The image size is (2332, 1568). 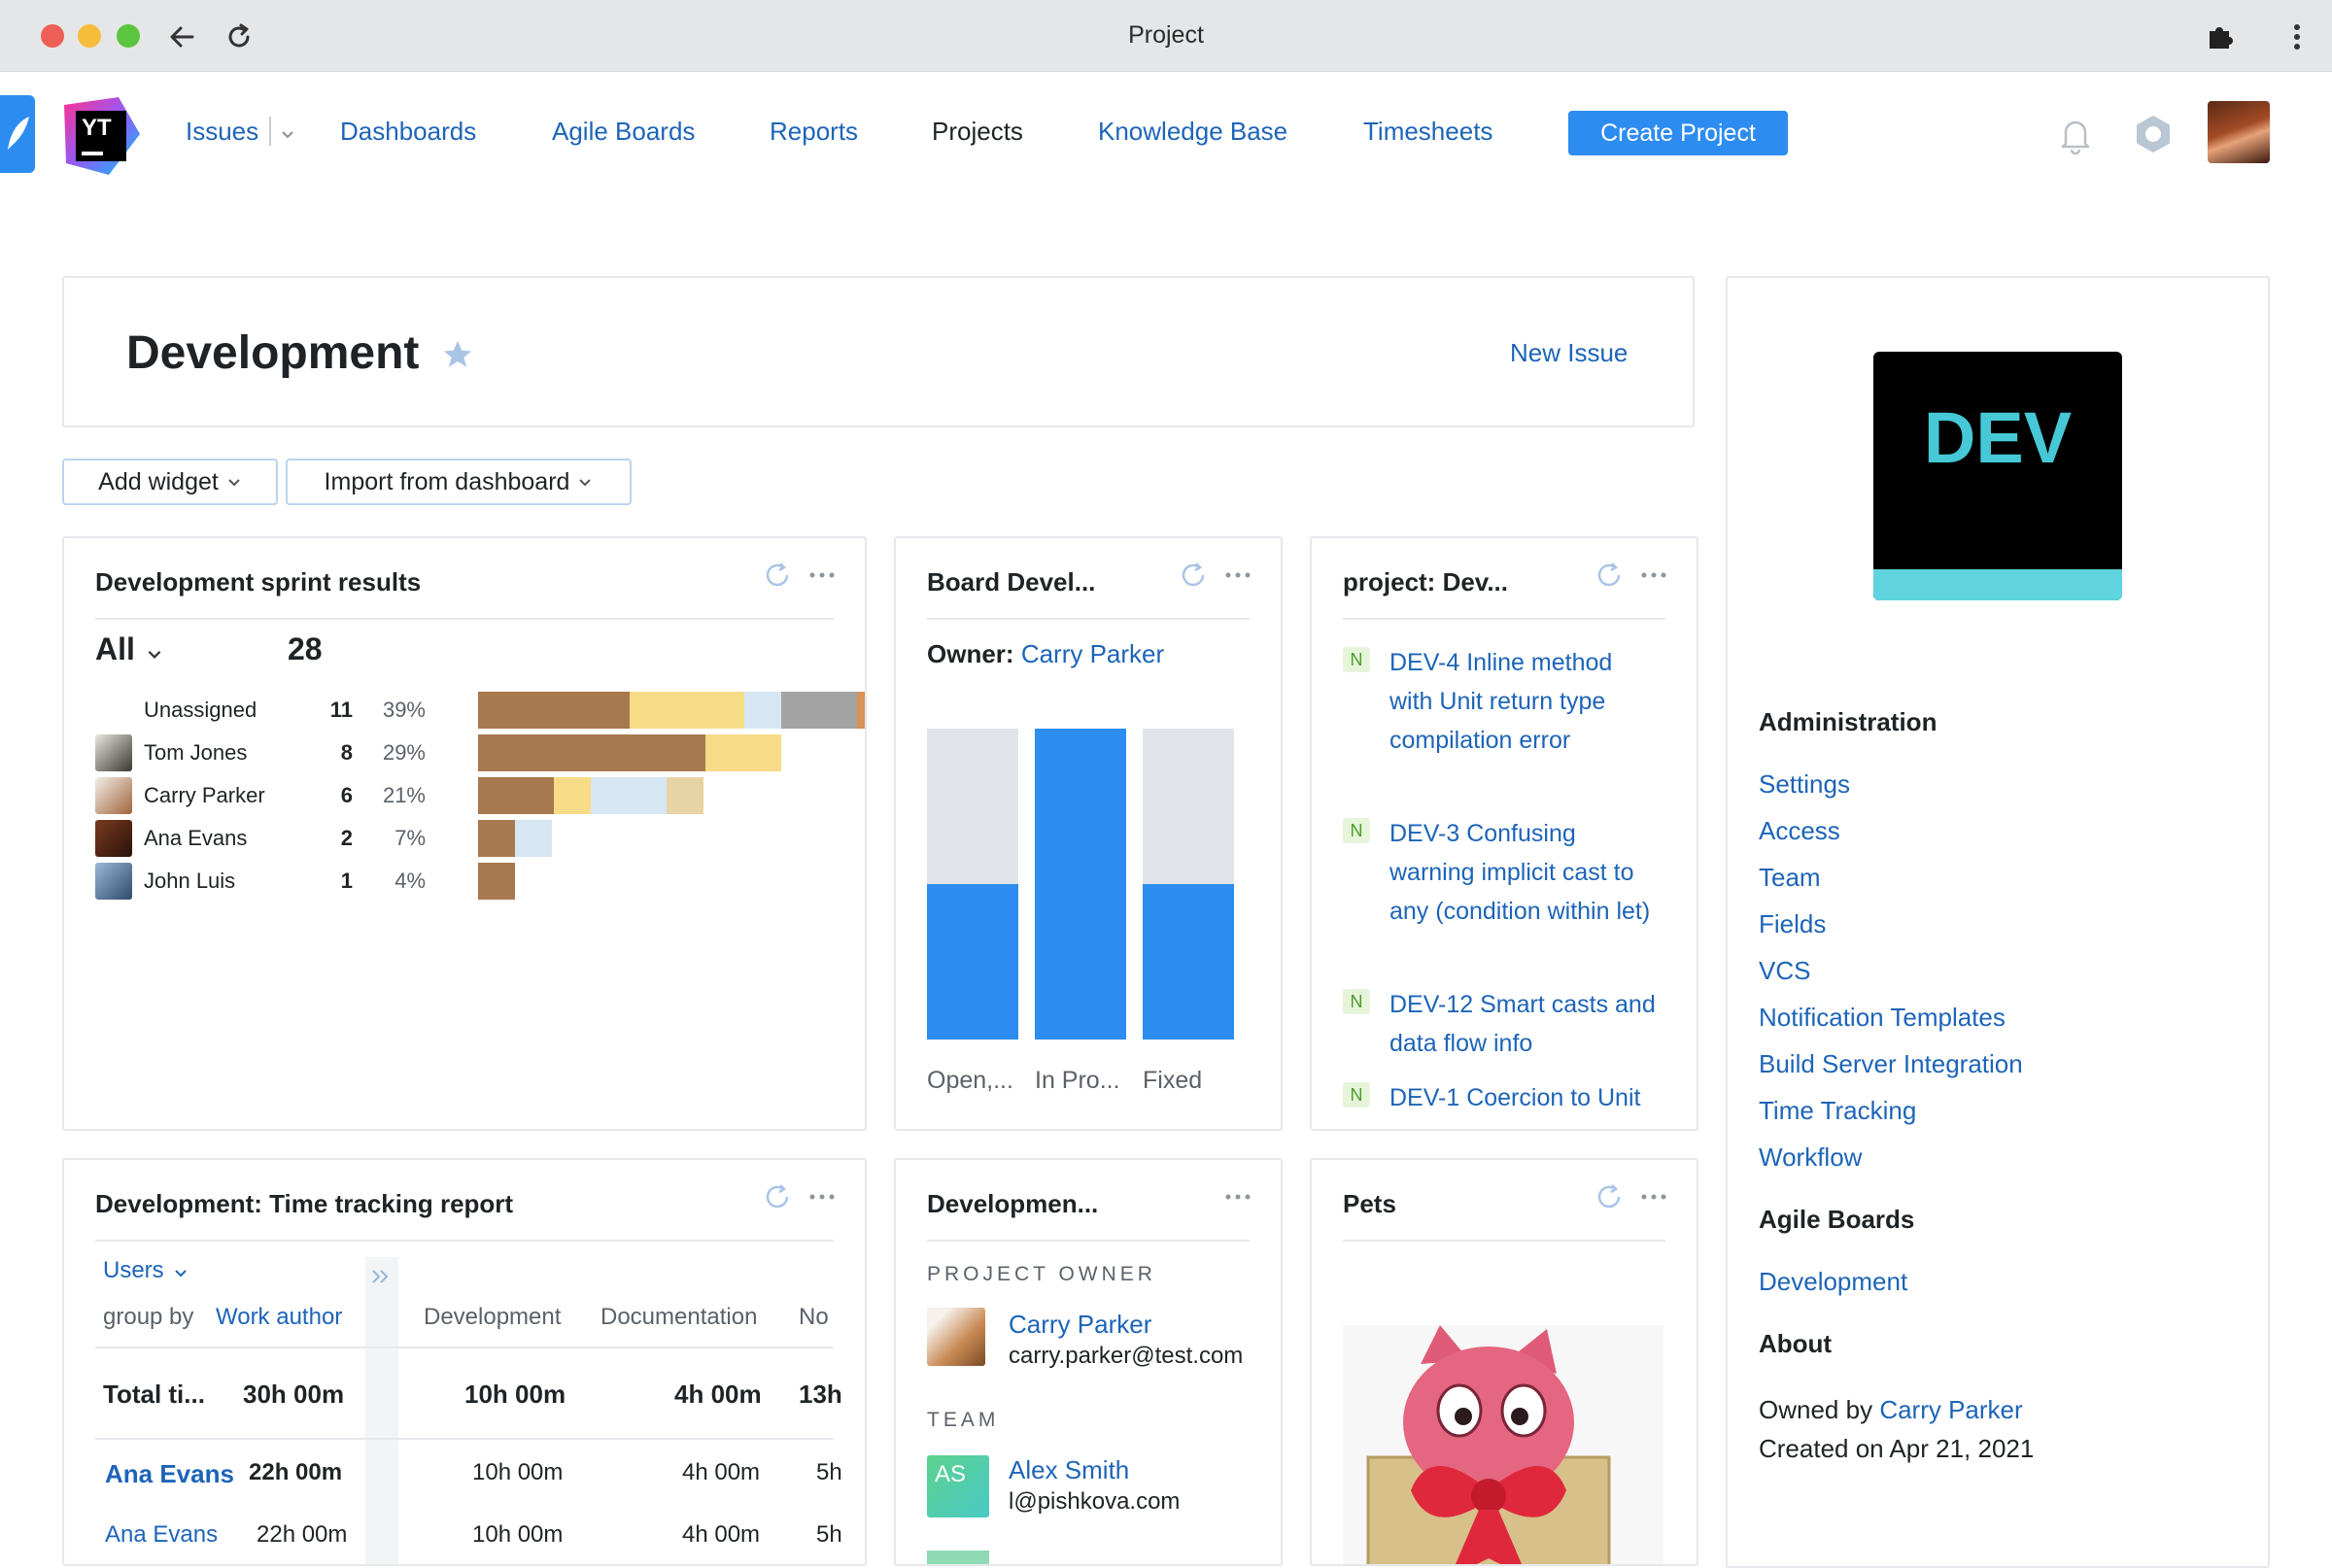 I want to click on user-avatar, so click(x=2239, y=132).